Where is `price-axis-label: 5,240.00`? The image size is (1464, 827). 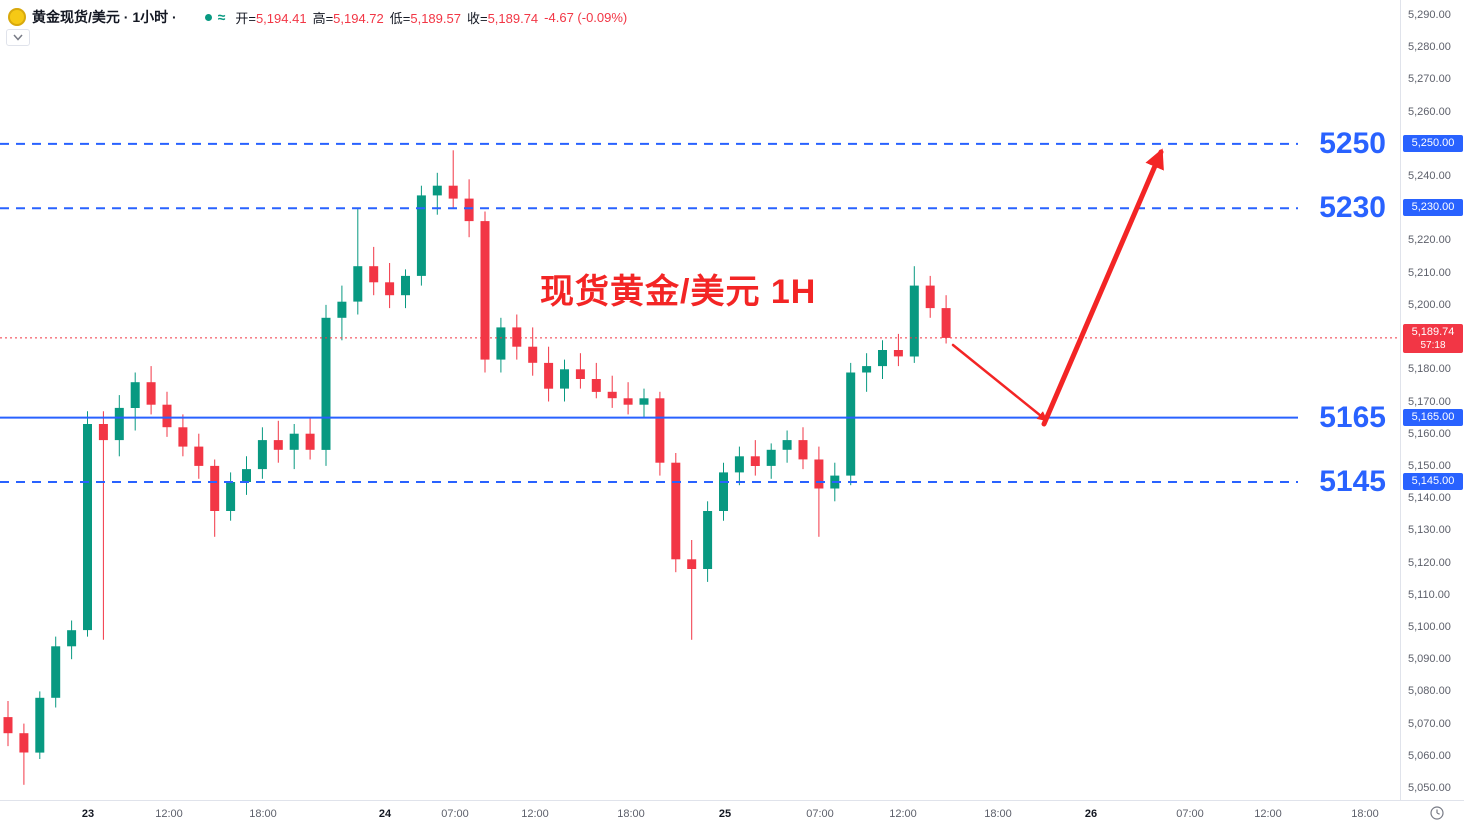 price-axis-label: 5,240.00 is located at coordinates (1429, 176).